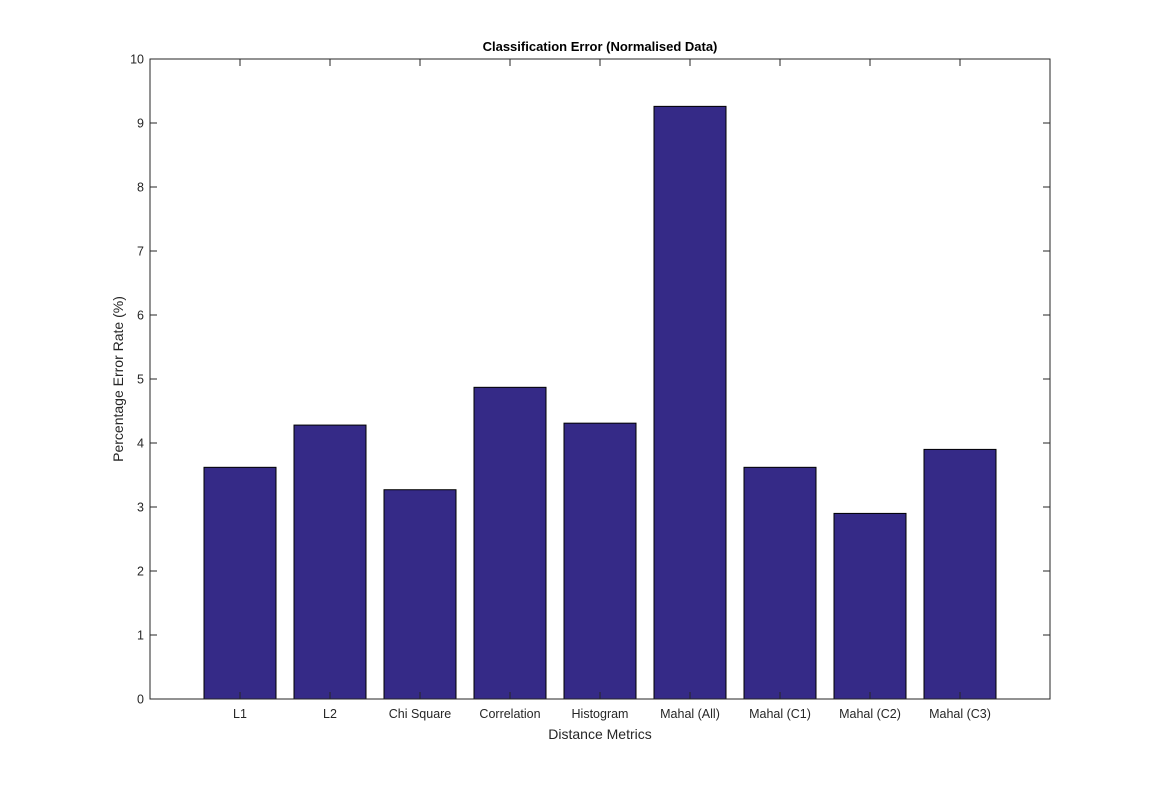 This screenshot has height=785, width=1161. Describe the element at coordinates (140, 700) in the screenshot. I see `y-tick-label: 0` at that location.